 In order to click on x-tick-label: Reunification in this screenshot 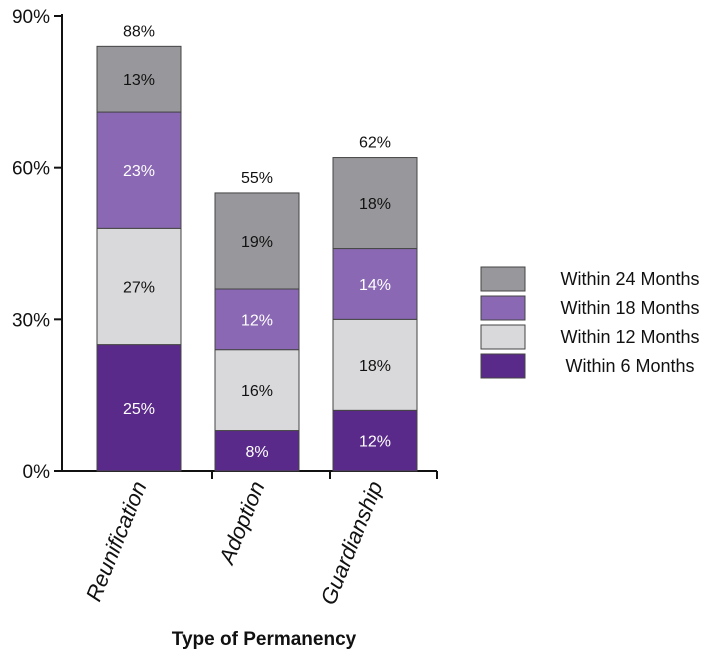, I will do `click(116, 541)`.